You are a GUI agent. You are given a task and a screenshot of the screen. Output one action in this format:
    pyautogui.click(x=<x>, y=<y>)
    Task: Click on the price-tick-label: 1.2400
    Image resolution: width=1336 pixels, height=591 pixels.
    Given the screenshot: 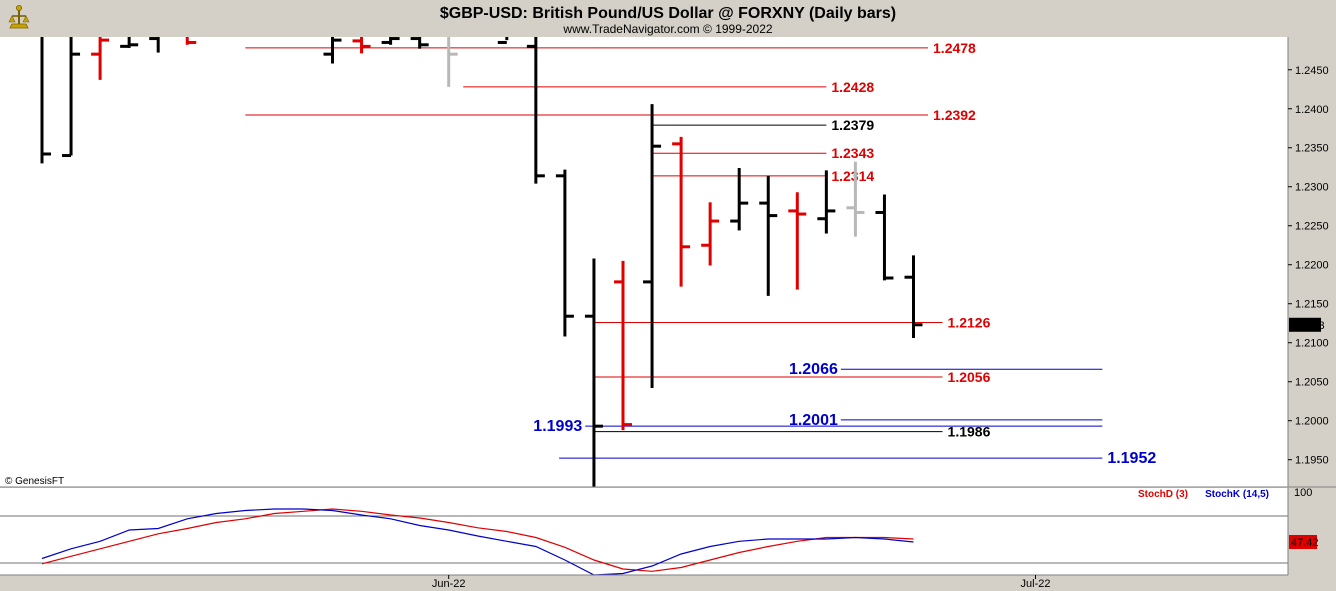 What is the action you would take?
    pyautogui.click(x=1312, y=110)
    